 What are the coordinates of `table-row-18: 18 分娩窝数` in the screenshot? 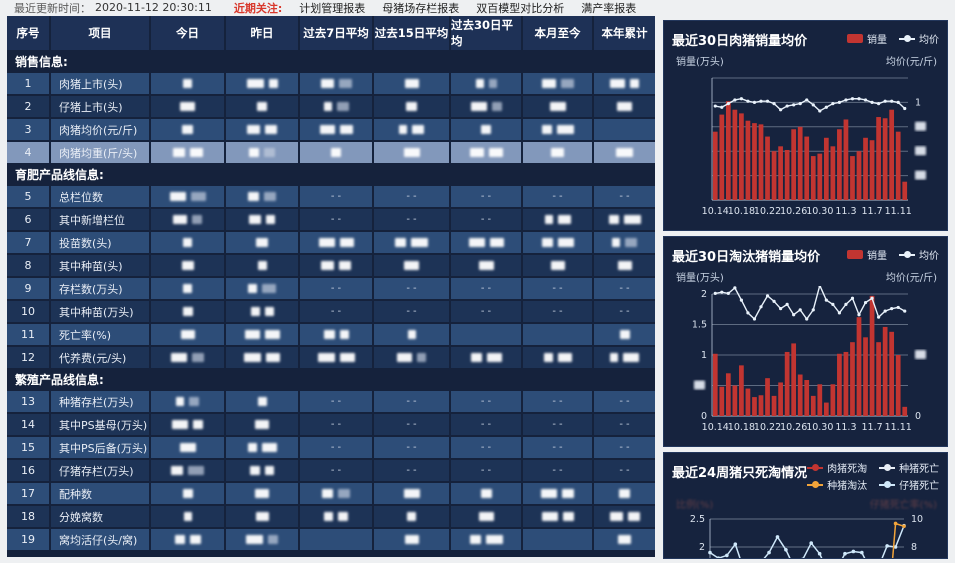 It's located at (331, 516).